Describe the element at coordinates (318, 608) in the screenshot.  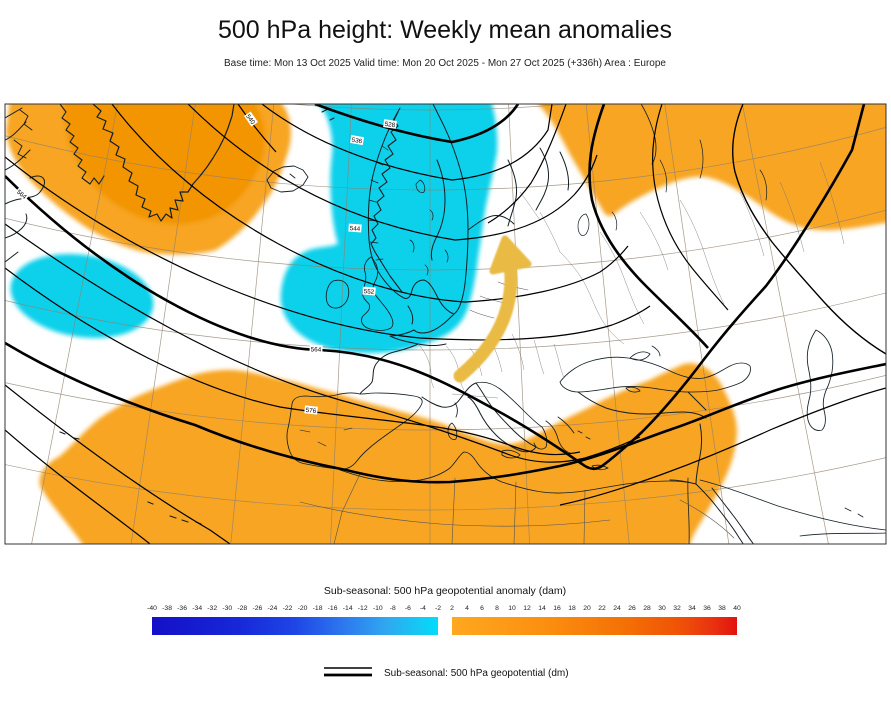
I see `svg-text: -18` at that location.